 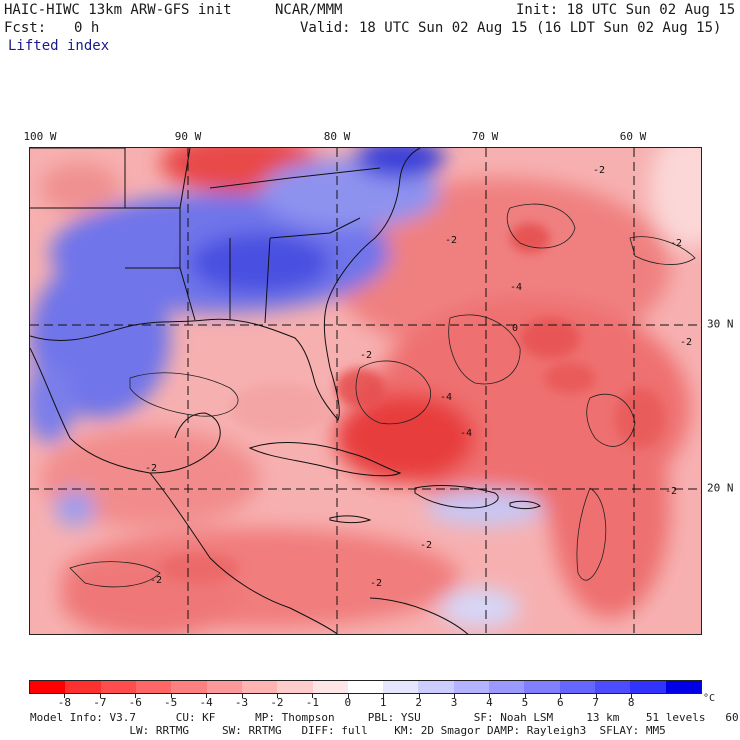 What do you see at coordinates (100, 702) in the screenshot?
I see `colorbar-label: -7` at bounding box center [100, 702].